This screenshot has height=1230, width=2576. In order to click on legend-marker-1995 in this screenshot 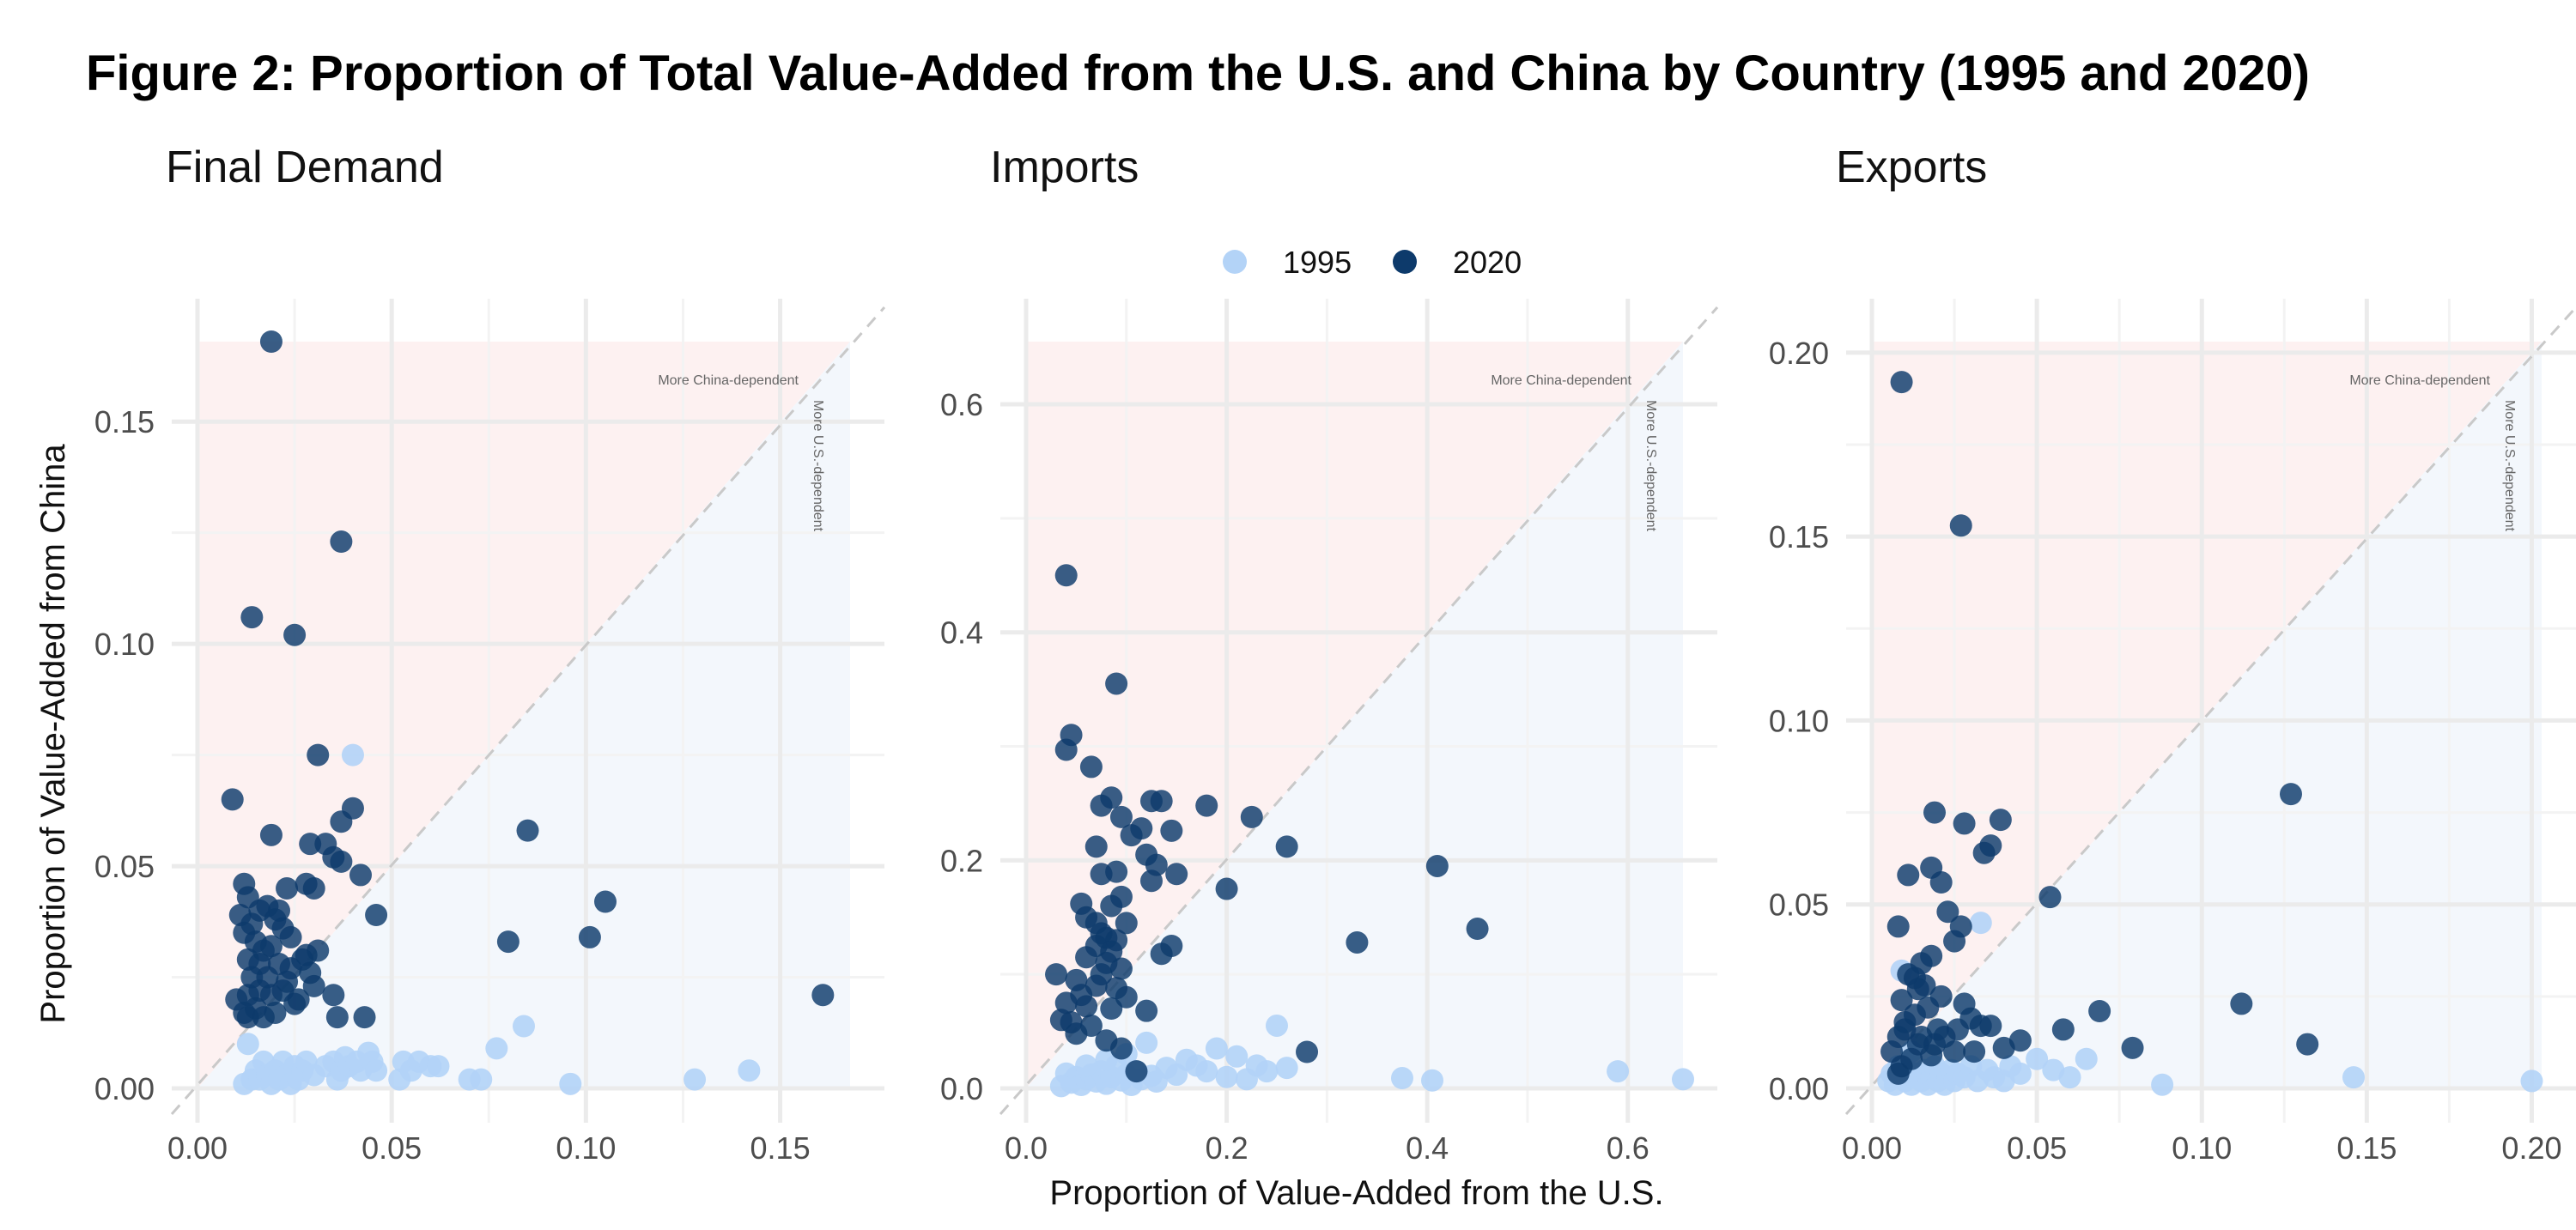, I will do `click(1235, 262)`.